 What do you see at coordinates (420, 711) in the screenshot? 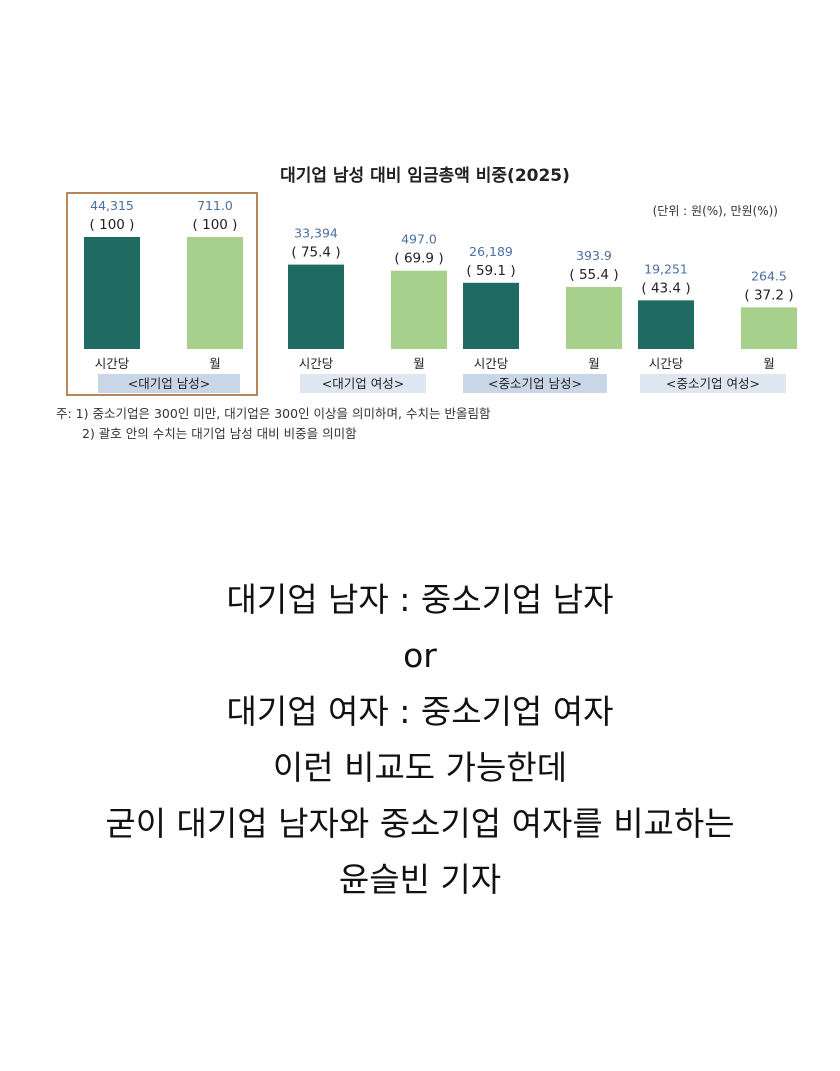
I see `caption-line-3: 대기업 여자 : 중소기업 여자` at bounding box center [420, 711].